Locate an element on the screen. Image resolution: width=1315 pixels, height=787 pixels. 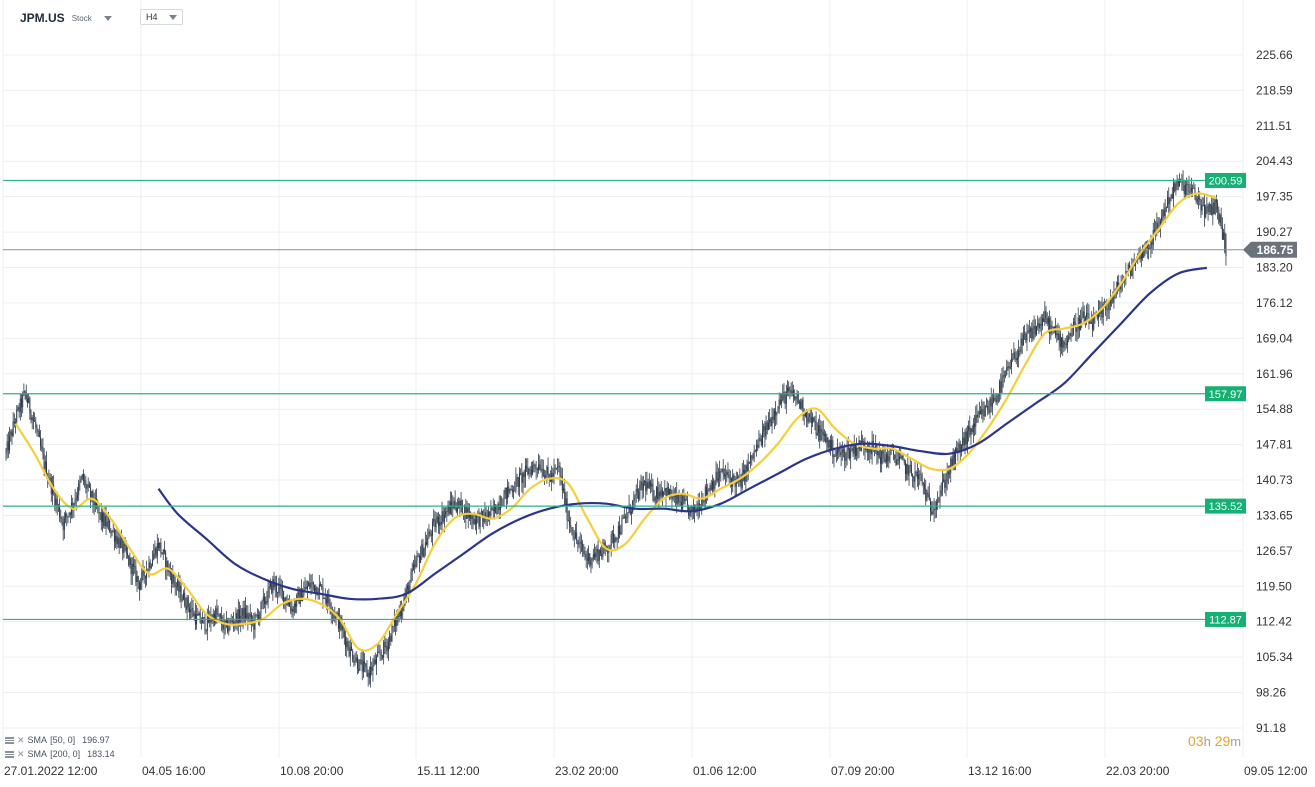
symbol-name: JPM.US is located at coordinates (42, 18).